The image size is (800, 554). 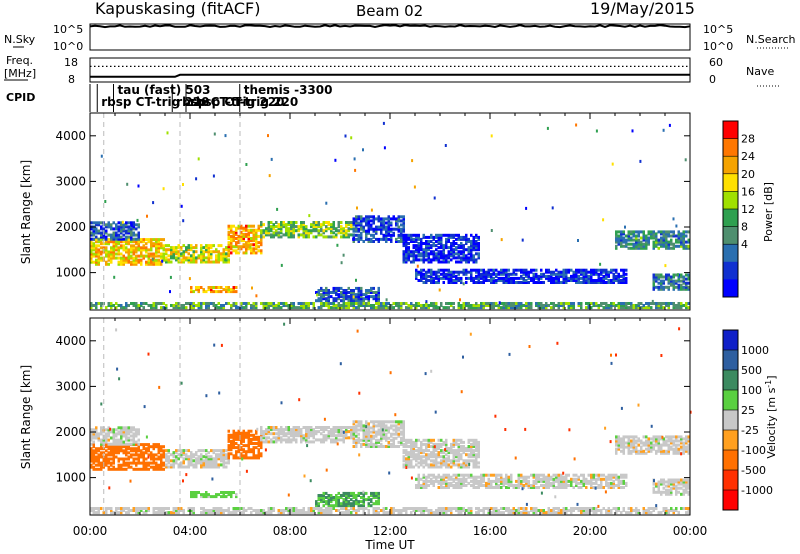 What do you see at coordinates (730, 147) in the screenshot?
I see `power-colorbar-swatch` at bounding box center [730, 147].